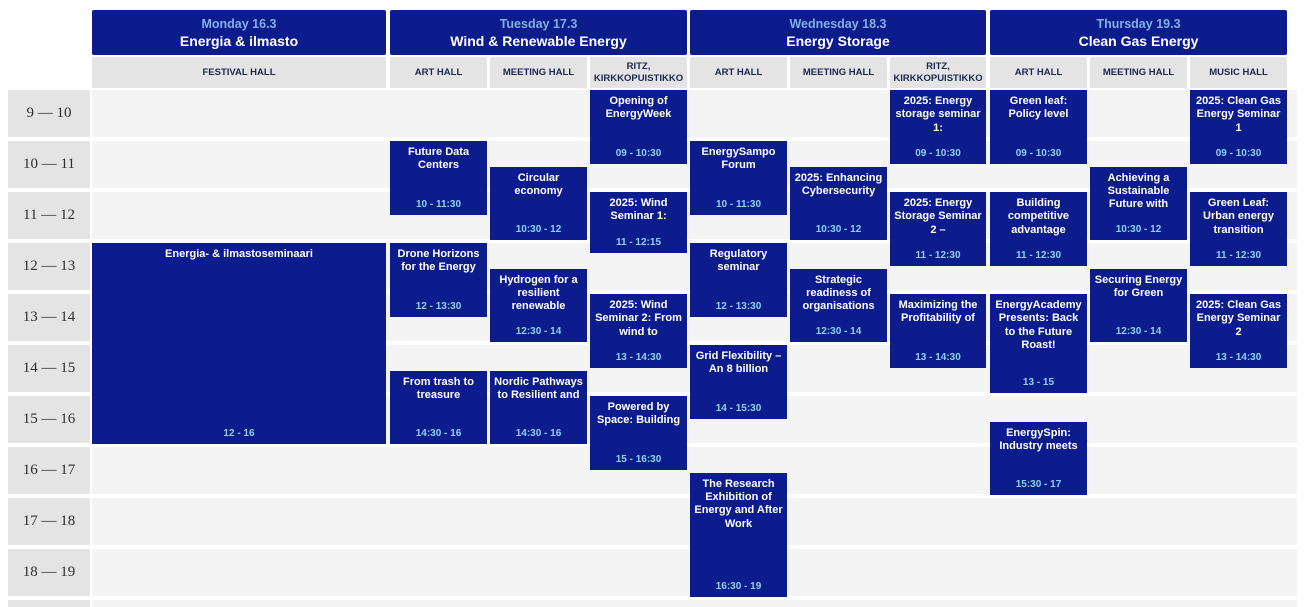 The width and height of the screenshot is (1312, 607). What do you see at coordinates (438, 388) in the screenshot?
I see `event-title: From trash to treasure` at bounding box center [438, 388].